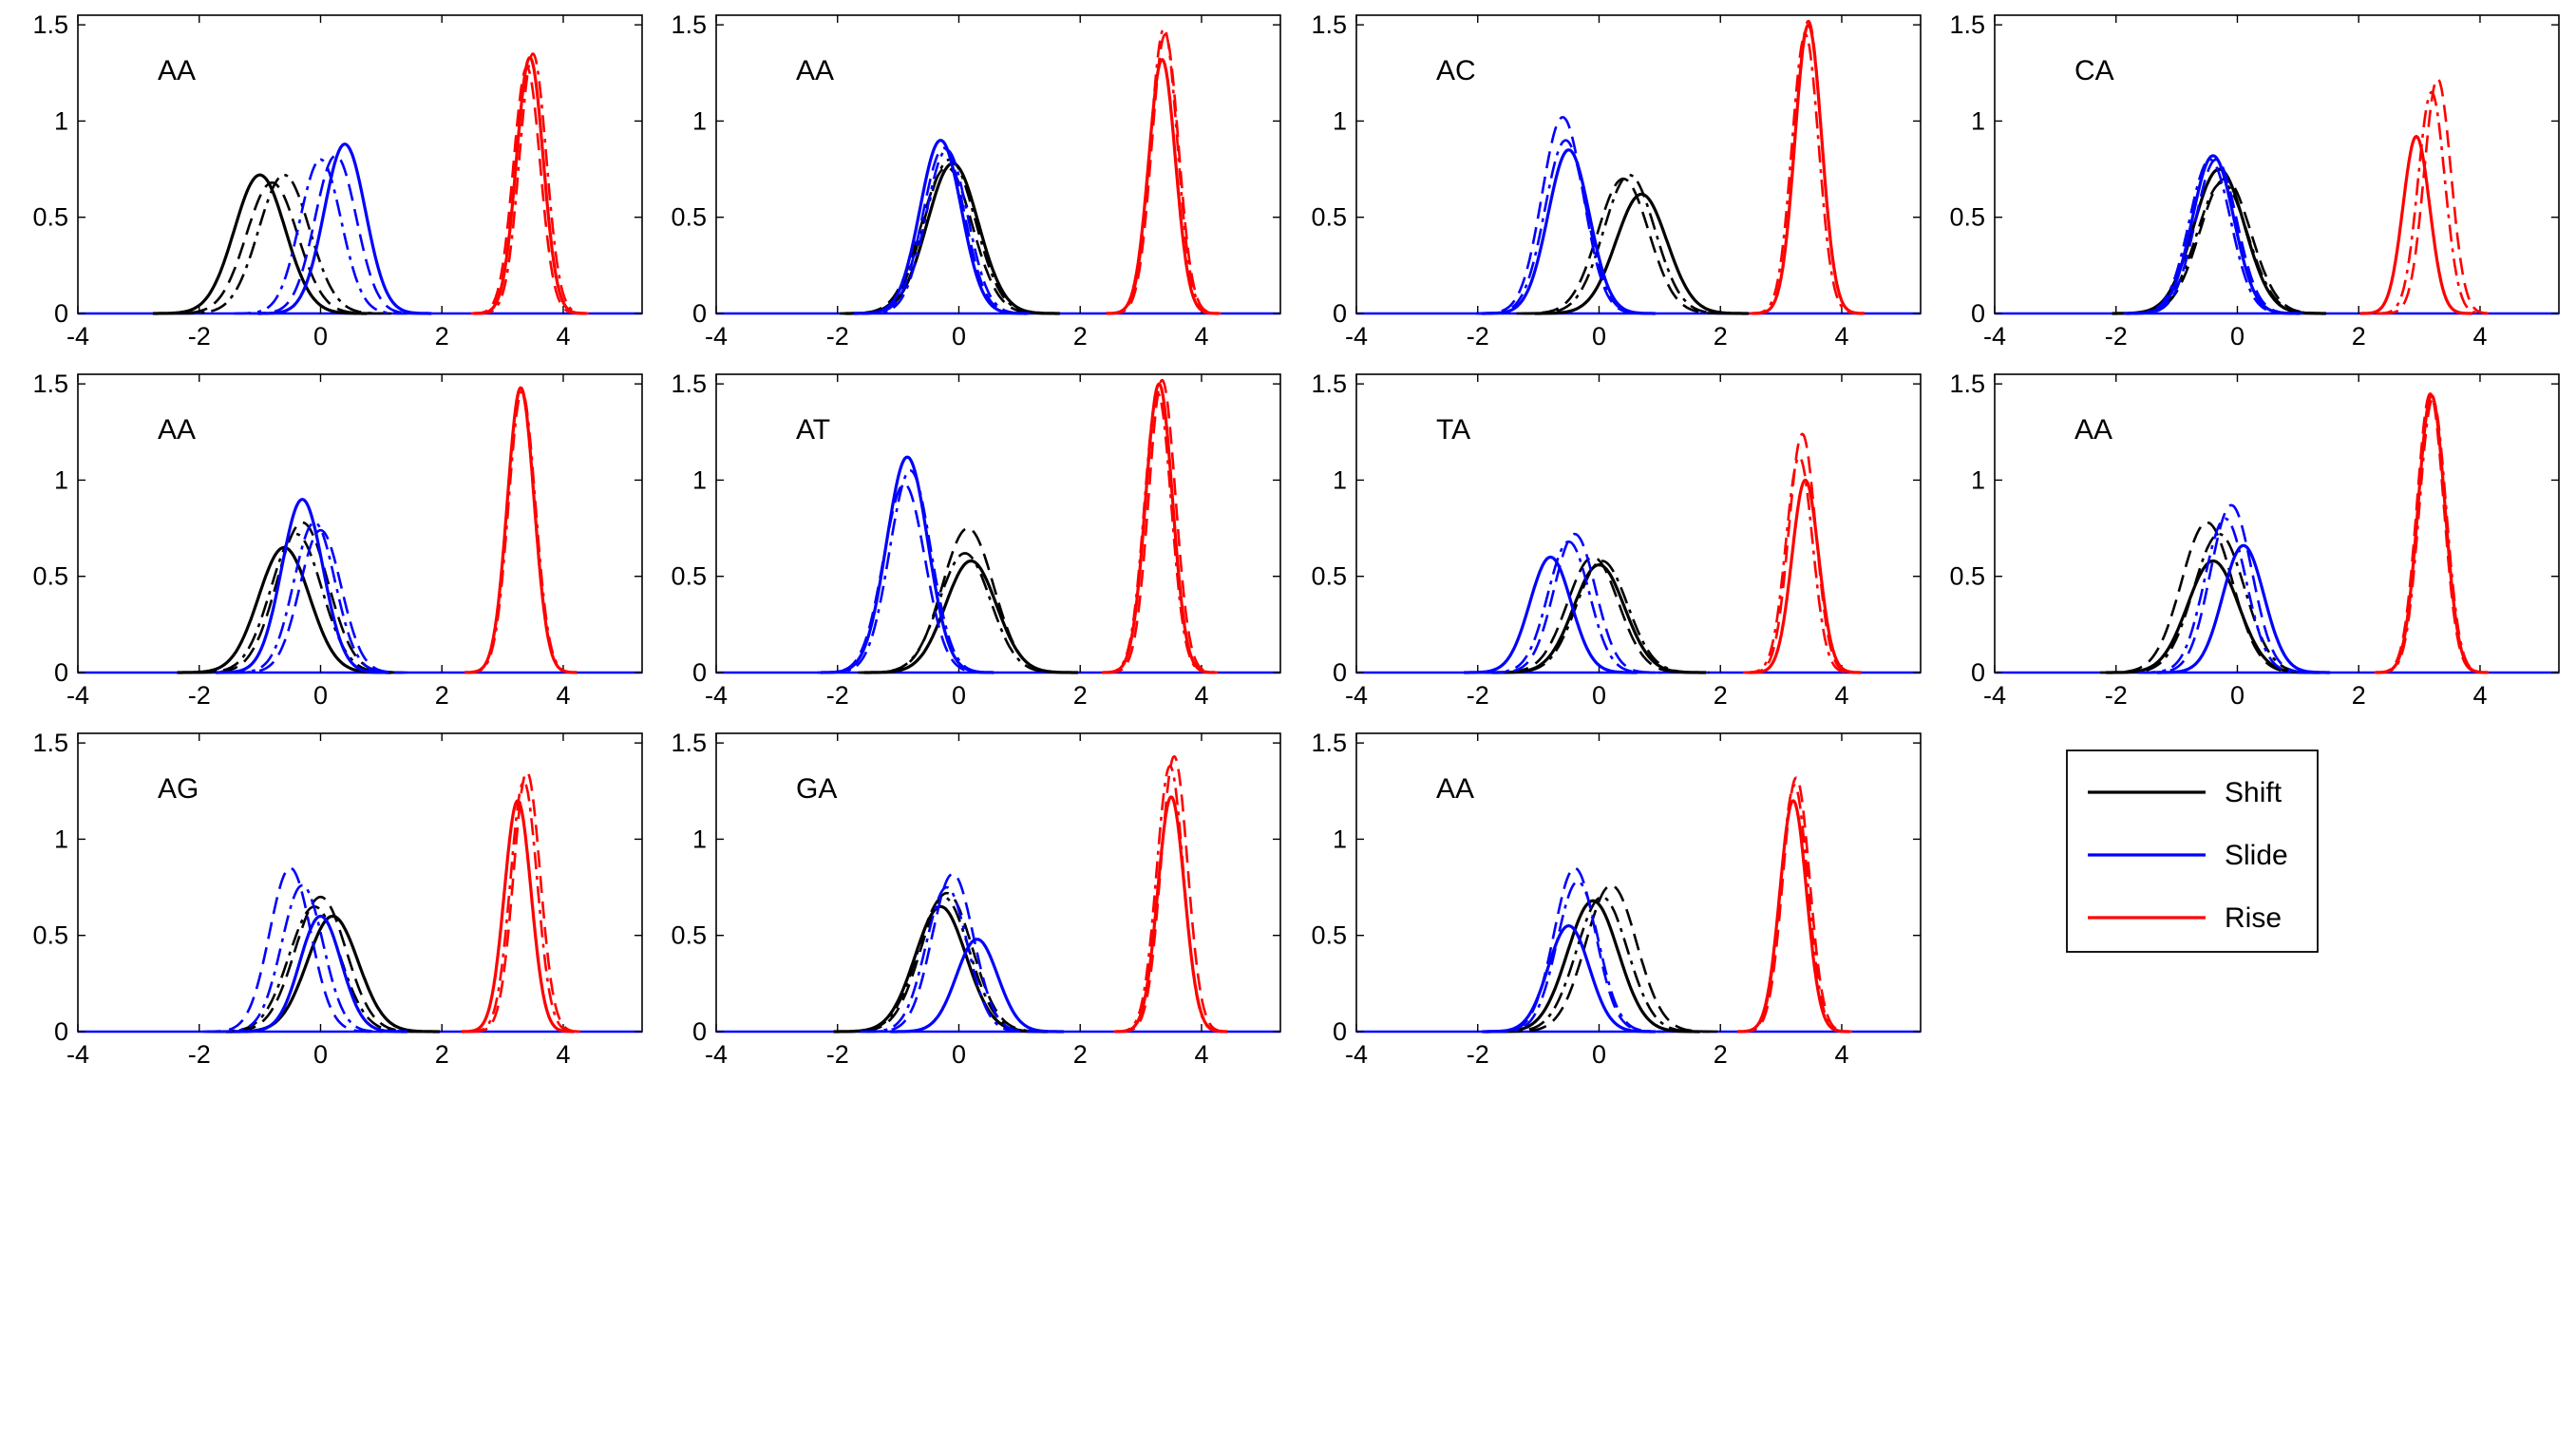 The image size is (2576, 1442). I want to click on subplot-4: -4 -2 0 2 4 0 0.5 1 1.5 CA, so click(2254, 180).